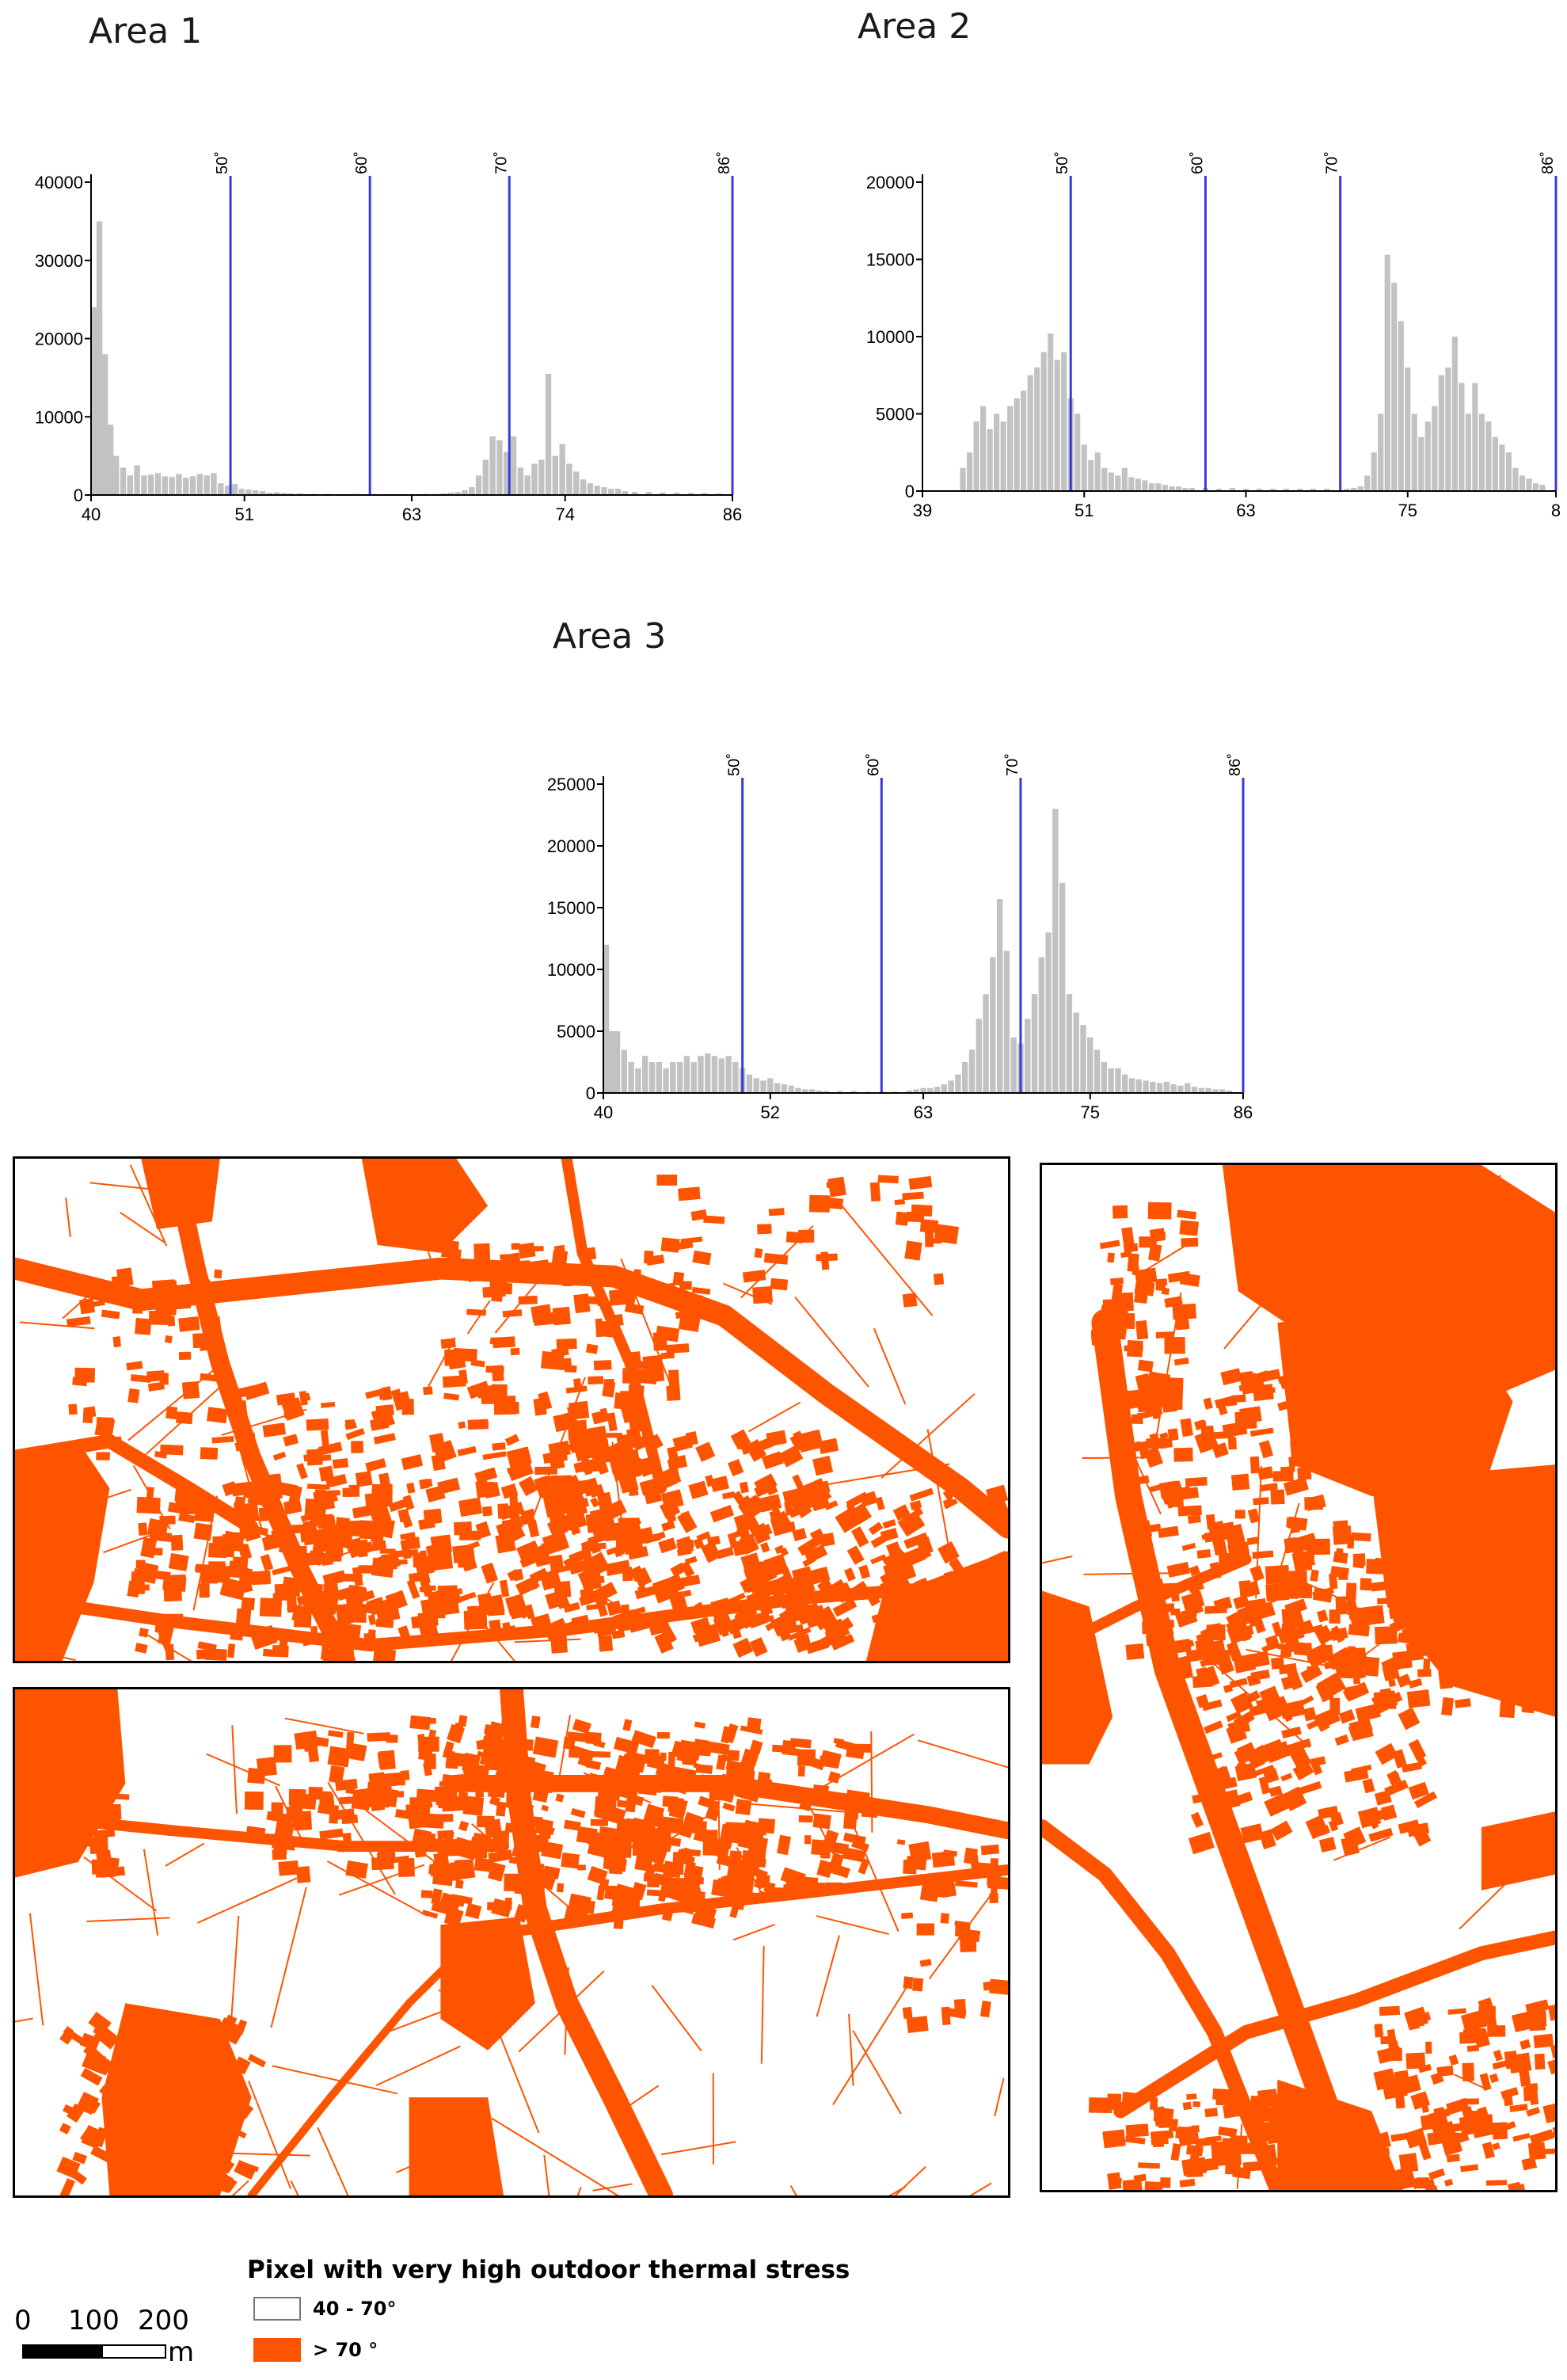  I want to click on y-tick-label: 0, so click(910, 491).